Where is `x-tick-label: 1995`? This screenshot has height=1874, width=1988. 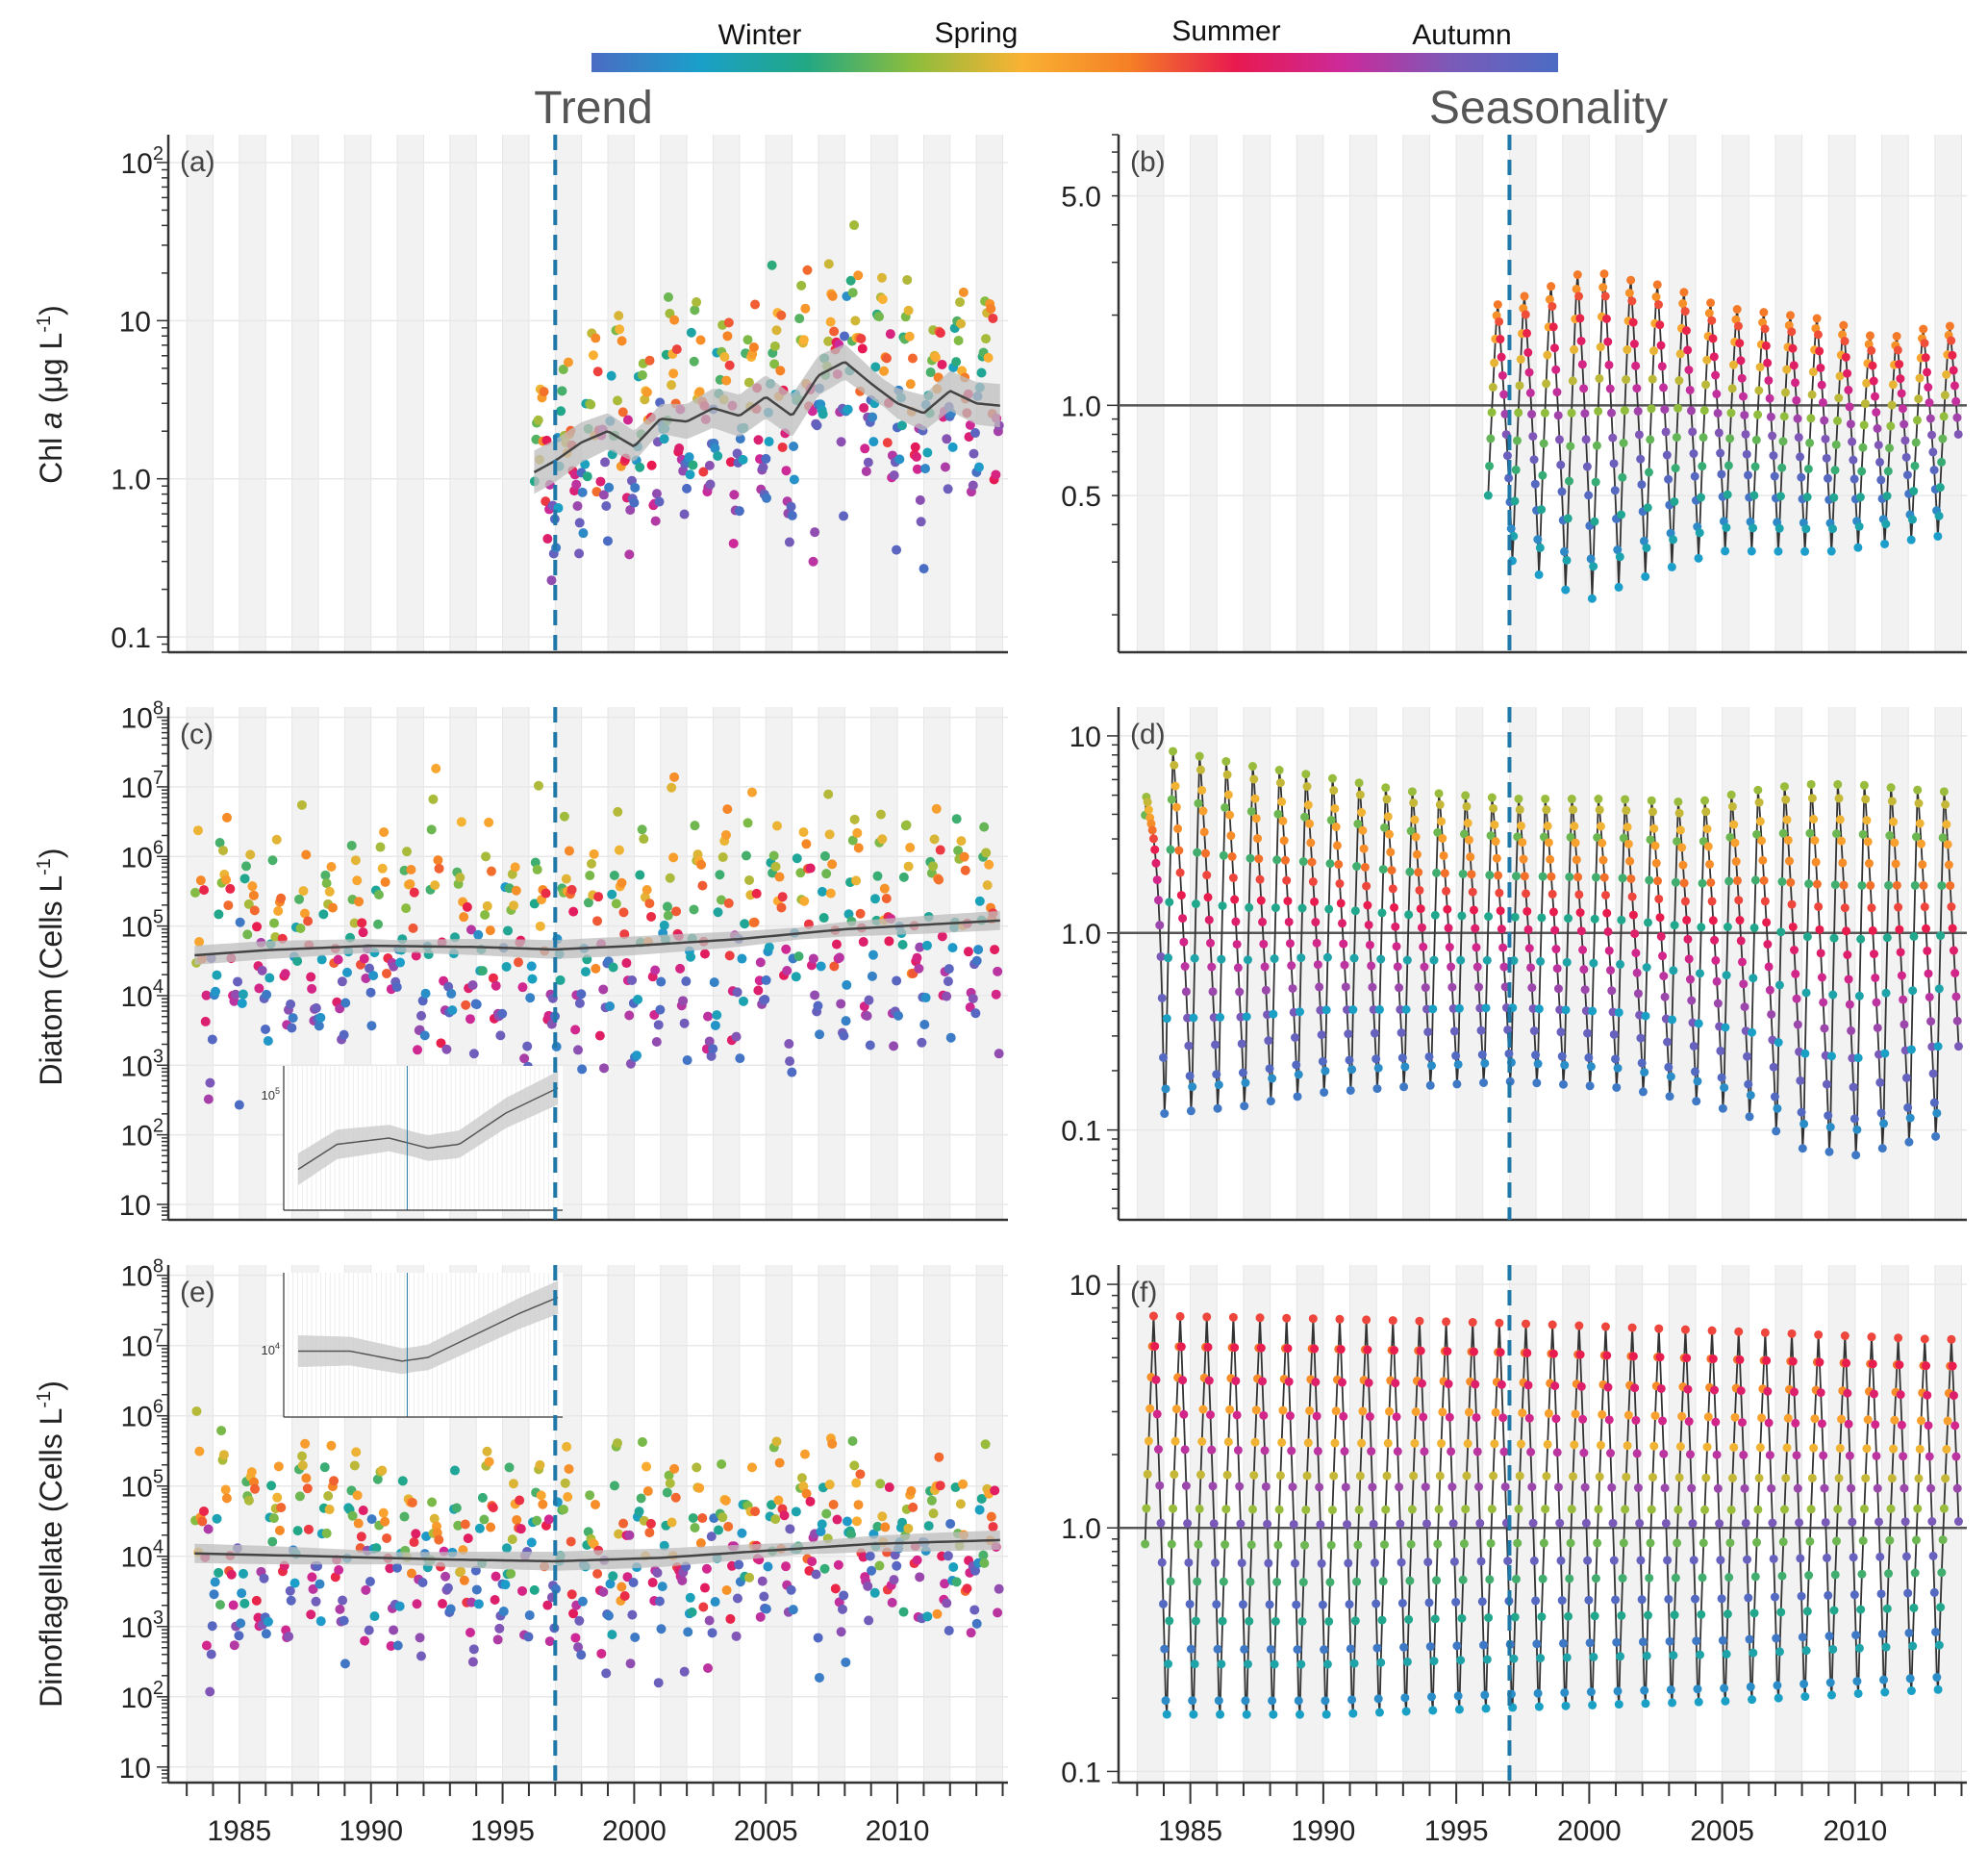 x-tick-label: 1995 is located at coordinates (502, 1831).